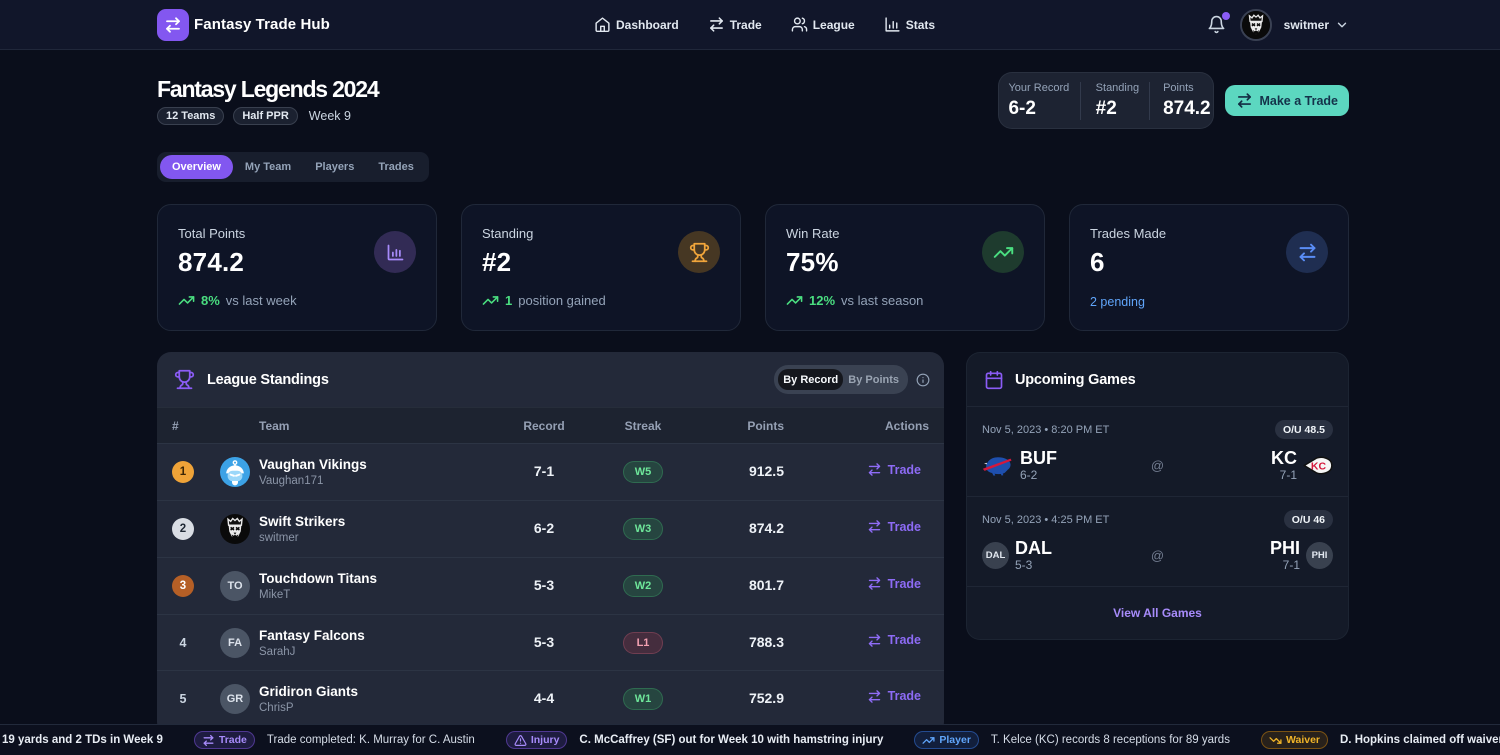  Describe the element at coordinates (1319, 466) in the screenshot. I see `svg-text: KC` at that location.